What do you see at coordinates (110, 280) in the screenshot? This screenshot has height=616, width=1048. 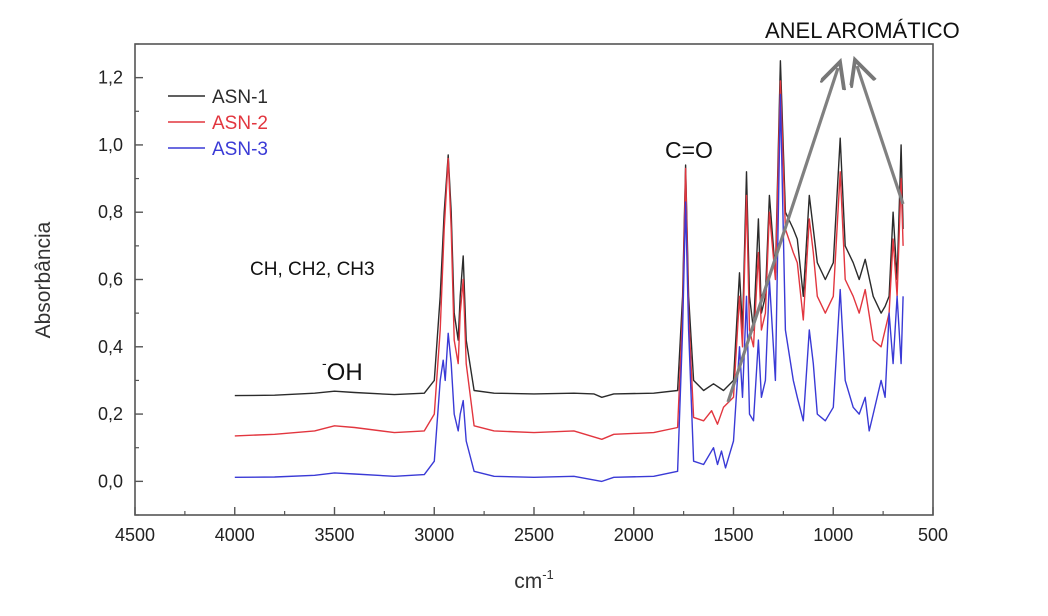 I see `y-tick-label: 0,6` at bounding box center [110, 280].